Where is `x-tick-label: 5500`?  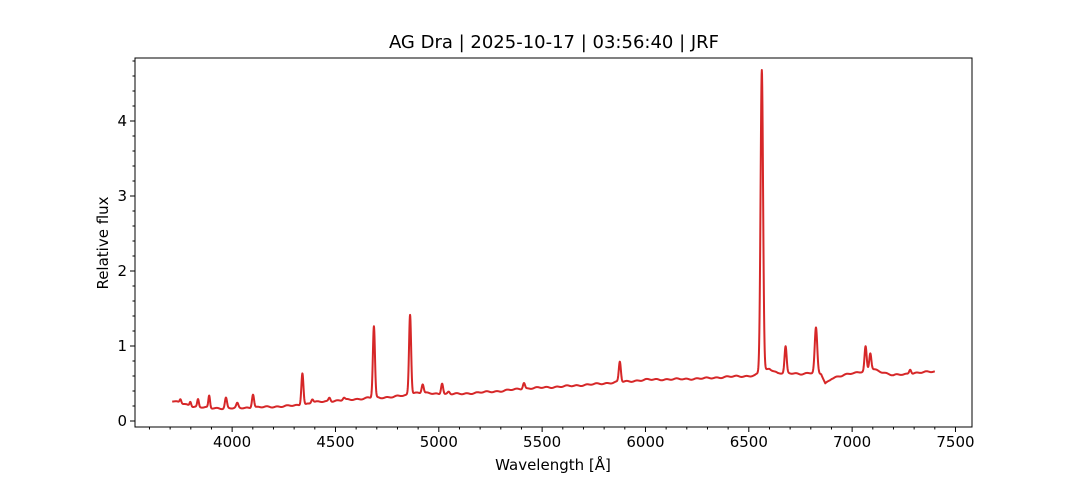
x-tick-label: 5500 is located at coordinates (542, 442).